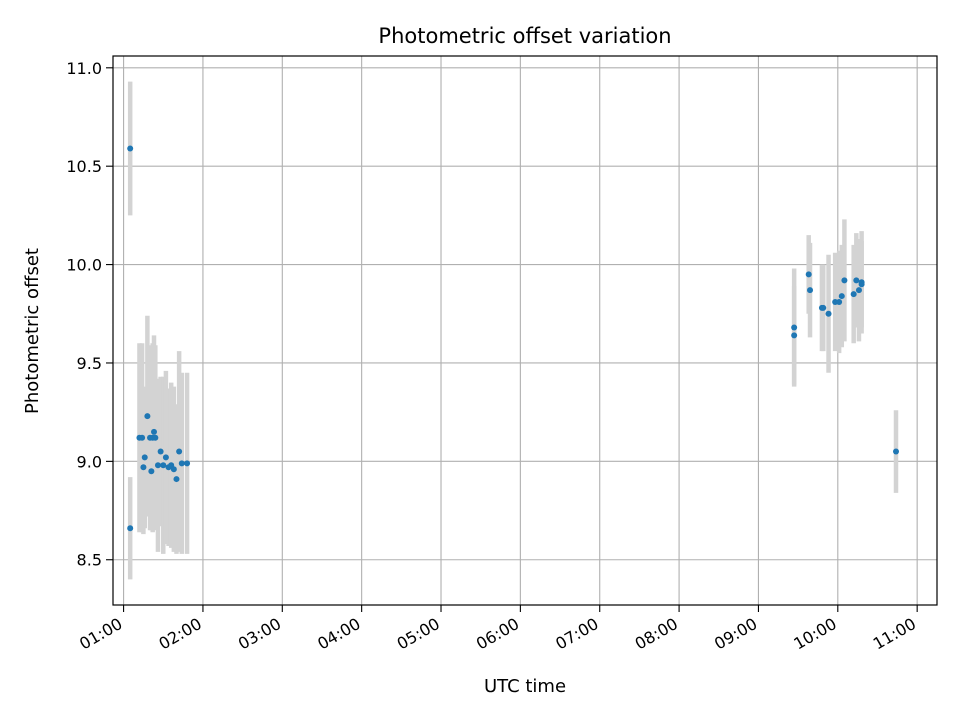 This screenshot has height=720, width=960. What do you see at coordinates (89, 314) in the screenshot?
I see `y-axis-ticks: 8.5 9.0 9.5 10.0 10.5 11.0` at bounding box center [89, 314].